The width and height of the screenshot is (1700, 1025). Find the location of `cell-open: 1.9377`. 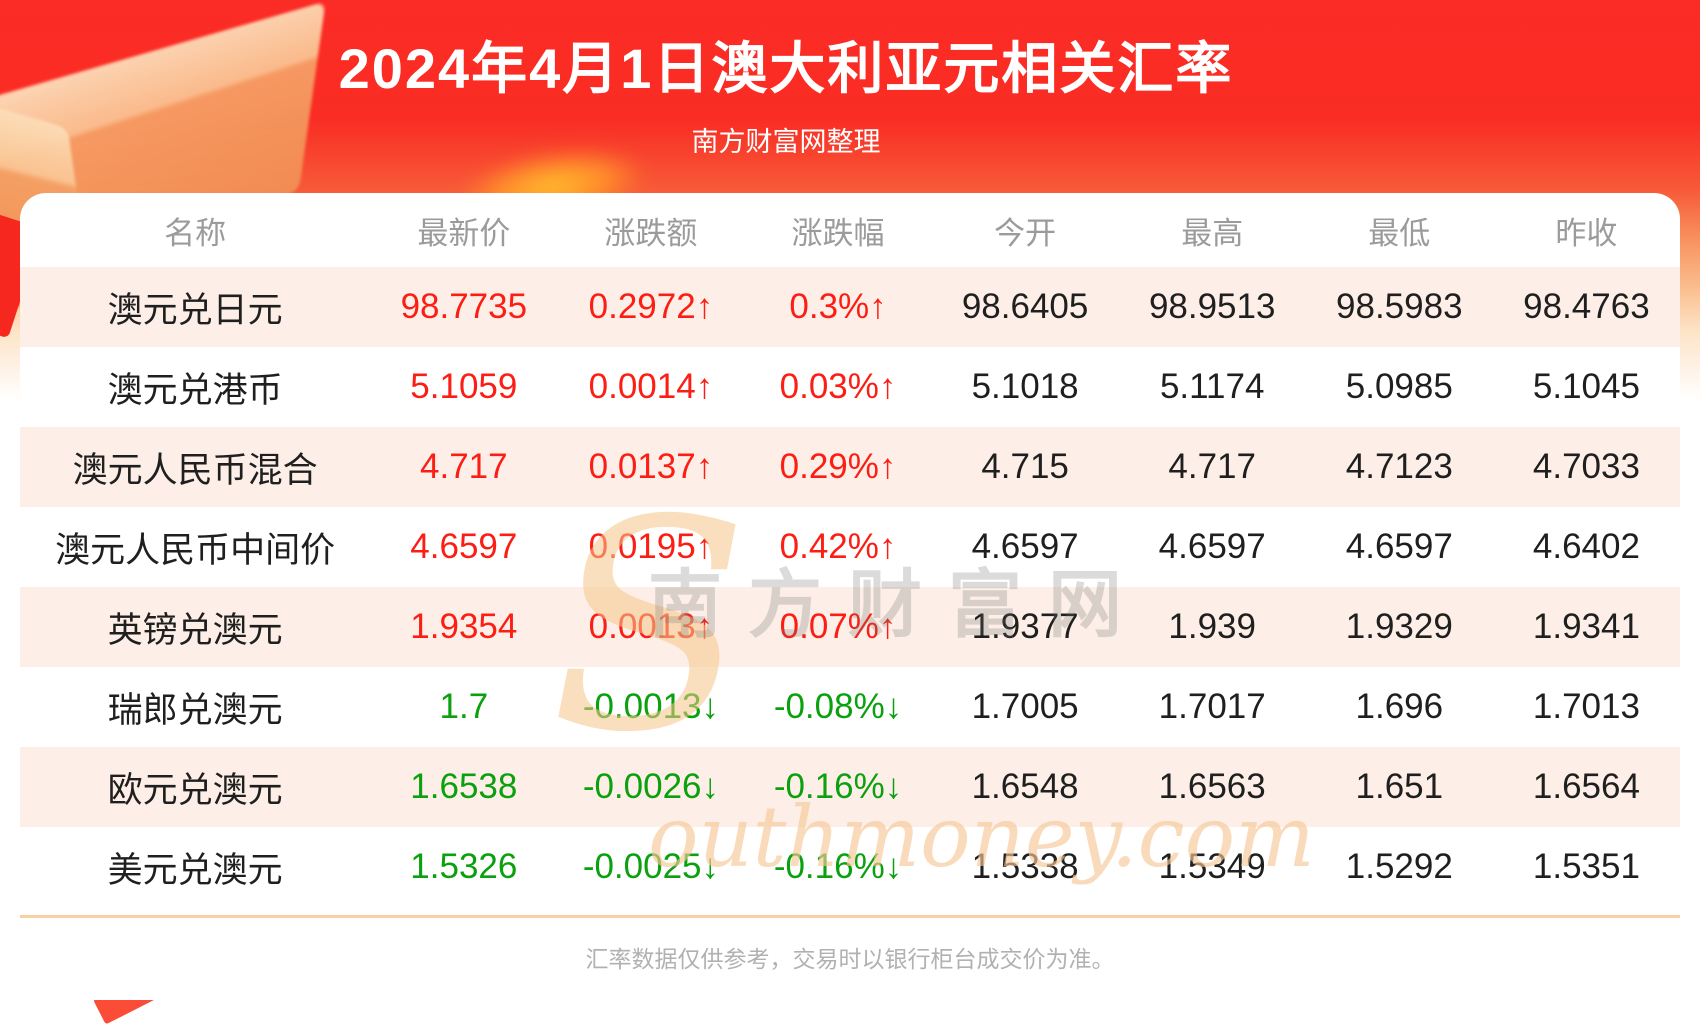

cell-open: 1.9377 is located at coordinates (1025, 627).